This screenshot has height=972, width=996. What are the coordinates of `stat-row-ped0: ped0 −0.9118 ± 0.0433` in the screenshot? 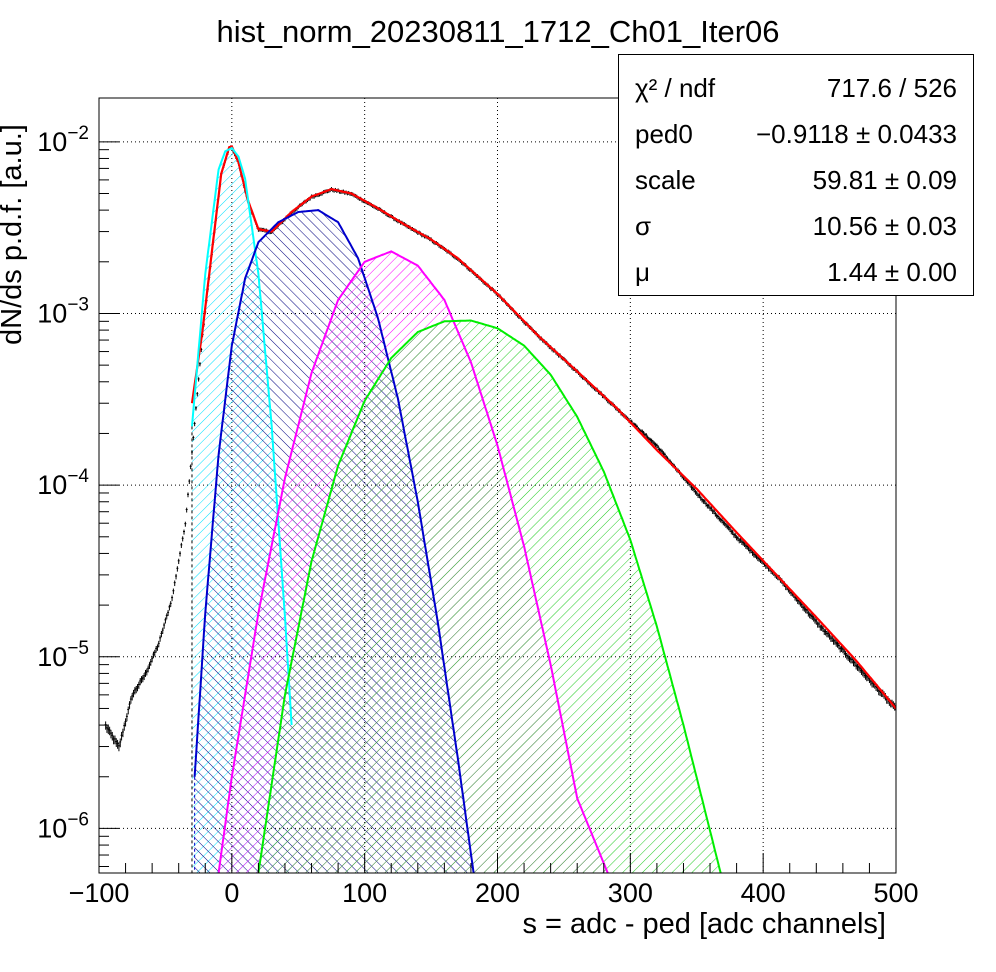 It's located at (796, 133).